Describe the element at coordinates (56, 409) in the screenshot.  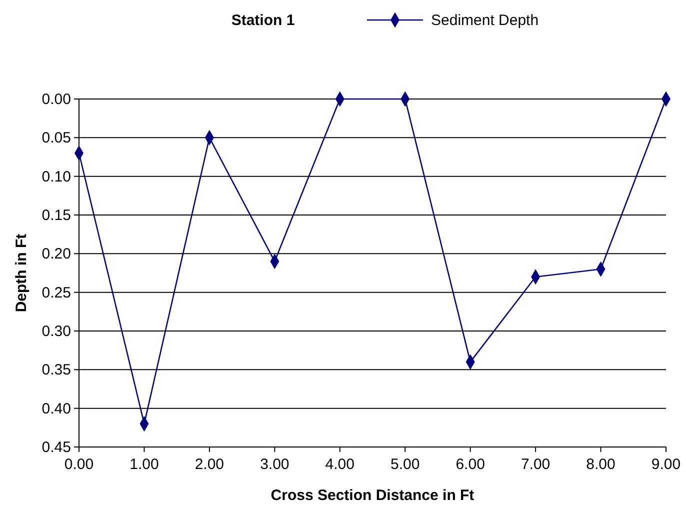
I see `y-tick-label: 0.40` at that location.